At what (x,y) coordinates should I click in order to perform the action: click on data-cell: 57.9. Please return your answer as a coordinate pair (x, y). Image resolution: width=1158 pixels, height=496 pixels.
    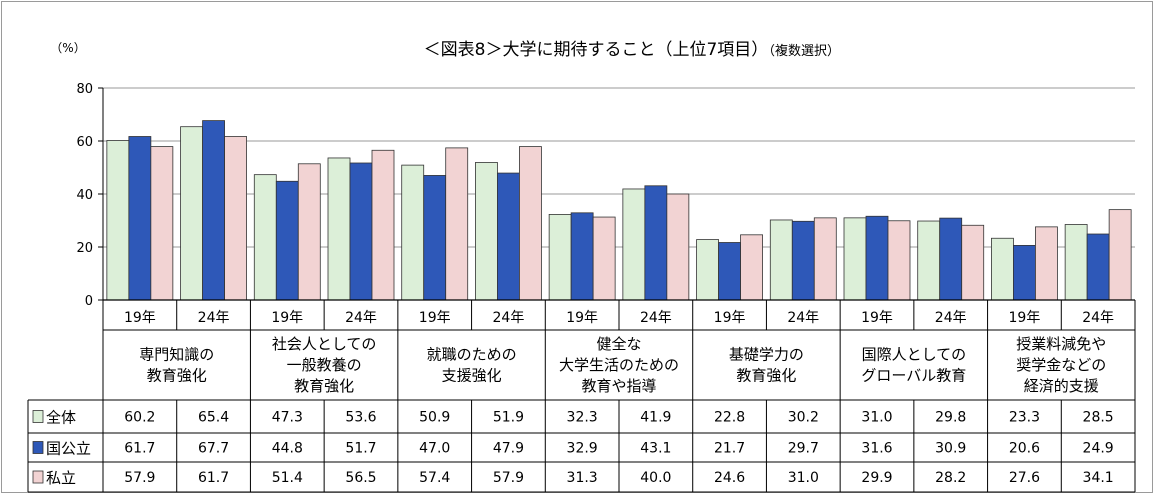
    Looking at the image, I should click on (139, 478).